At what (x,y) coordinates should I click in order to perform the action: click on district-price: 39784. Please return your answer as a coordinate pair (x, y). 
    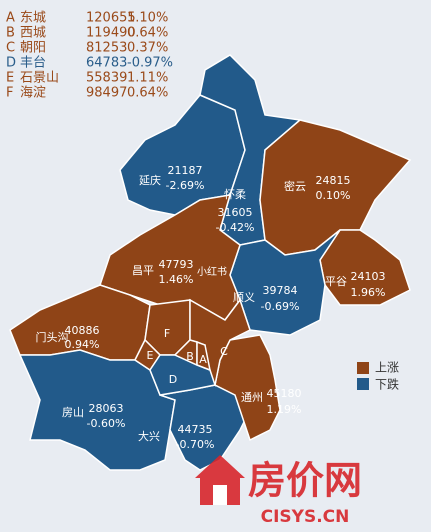
    Looking at the image, I should click on (280, 290).